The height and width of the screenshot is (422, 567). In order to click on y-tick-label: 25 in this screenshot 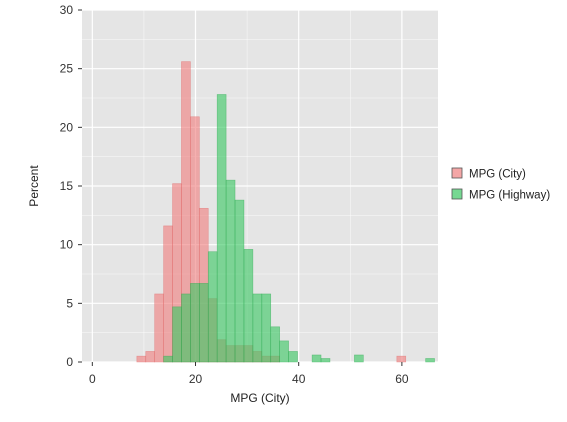, I will do `click(67, 69)`.